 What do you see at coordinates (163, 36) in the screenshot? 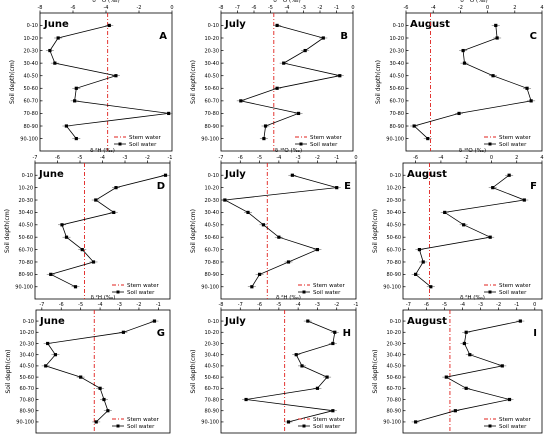
I see `panel-letter: A` at bounding box center [163, 36].